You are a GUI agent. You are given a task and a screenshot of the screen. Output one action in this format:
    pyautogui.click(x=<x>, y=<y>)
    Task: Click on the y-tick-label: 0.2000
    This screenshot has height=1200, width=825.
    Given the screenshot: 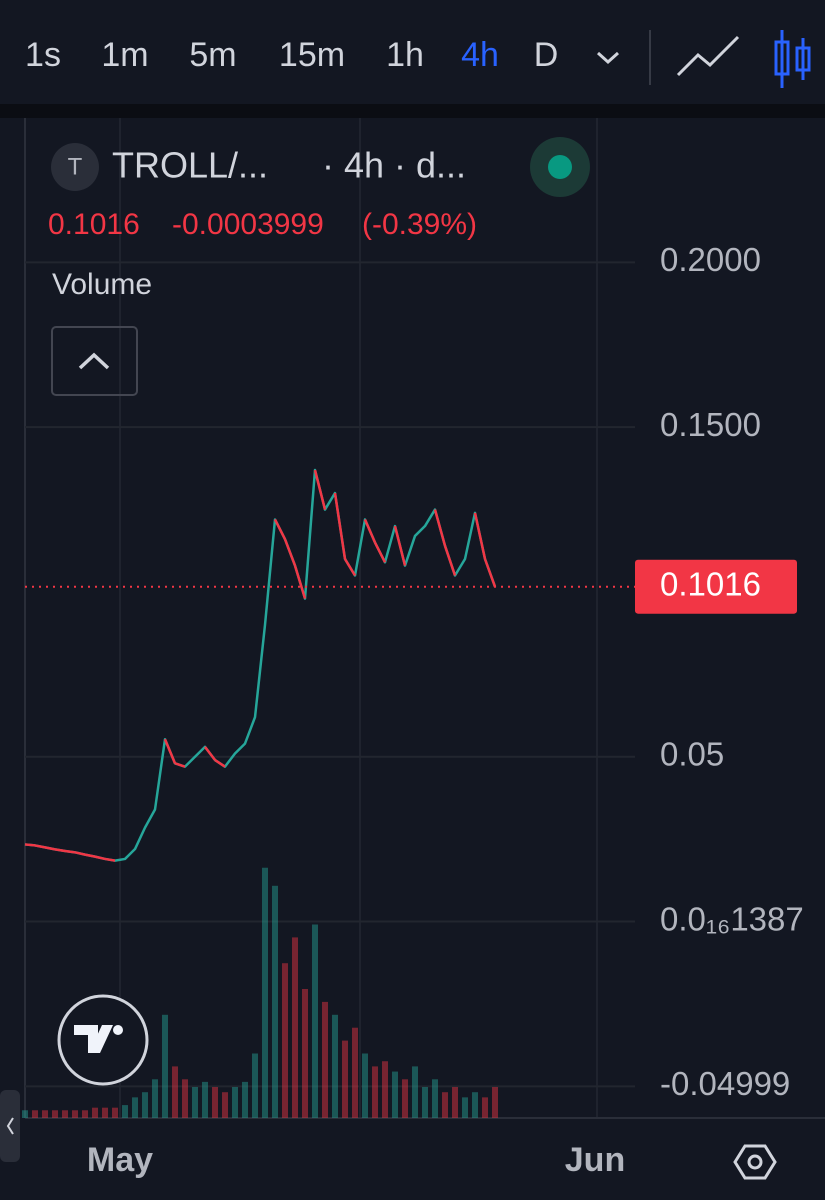 What is the action you would take?
    pyautogui.click(x=710, y=259)
    